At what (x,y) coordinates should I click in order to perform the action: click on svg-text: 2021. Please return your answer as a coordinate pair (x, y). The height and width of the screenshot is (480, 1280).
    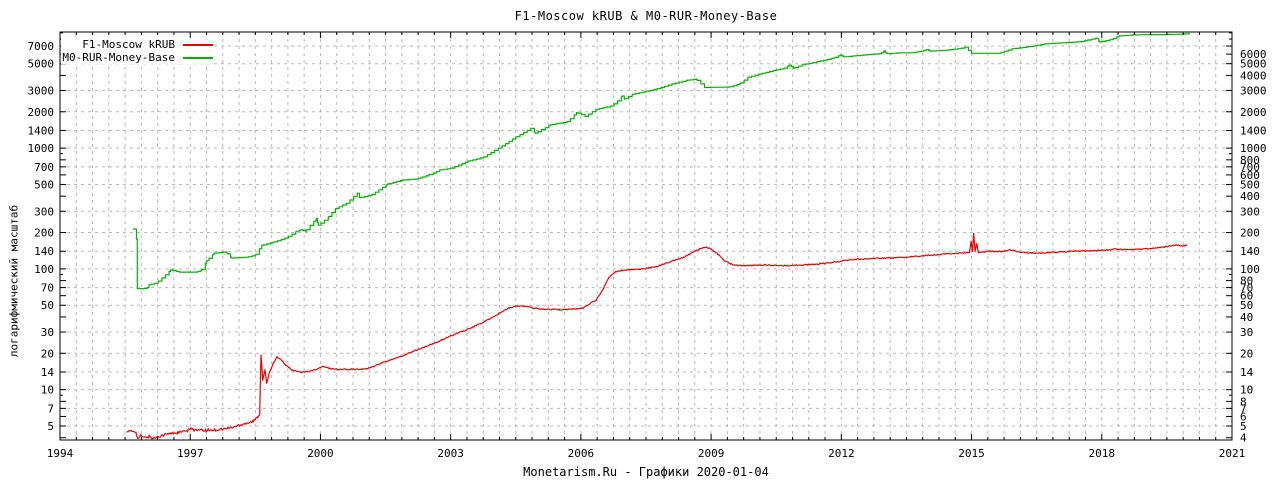
    Looking at the image, I should click on (1232, 453).